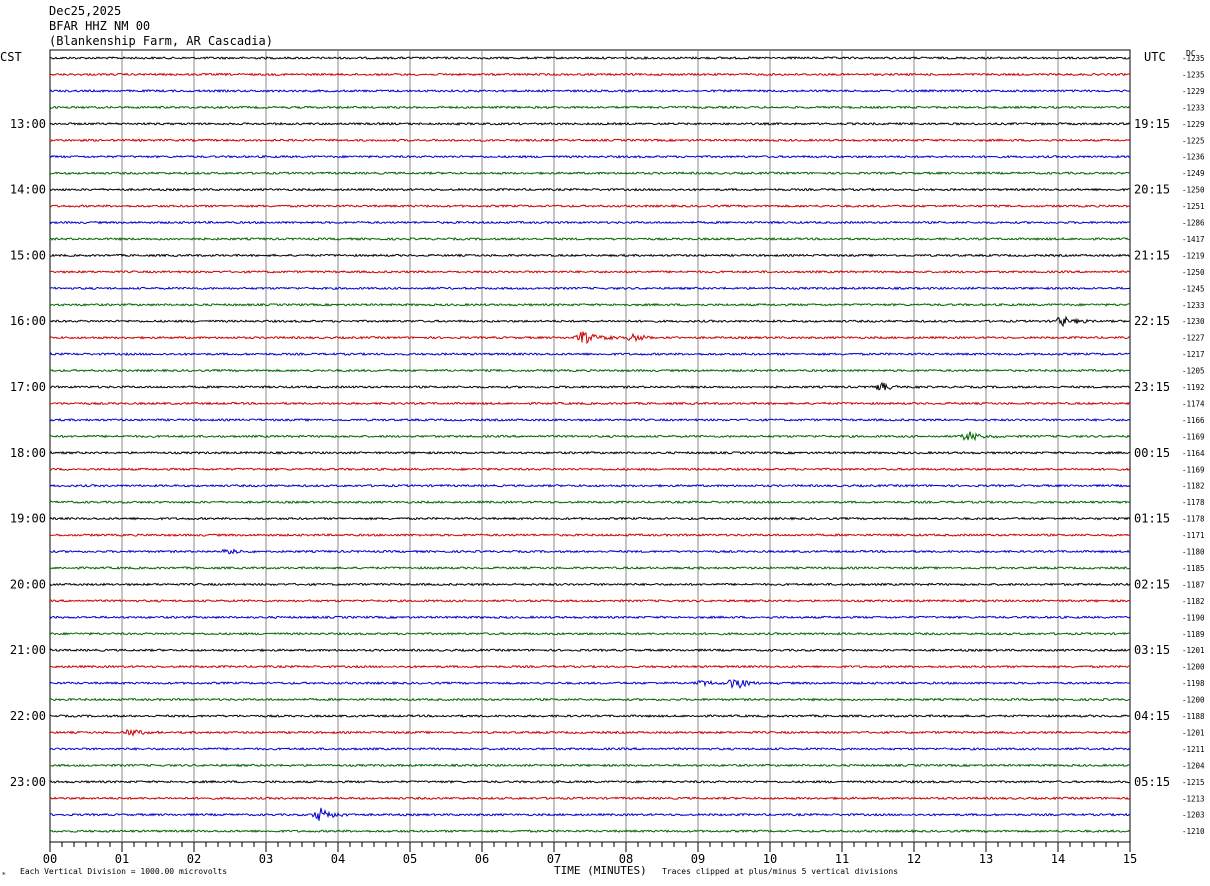  What do you see at coordinates (698, 859) in the screenshot?
I see `x-tick-label: 09` at bounding box center [698, 859].